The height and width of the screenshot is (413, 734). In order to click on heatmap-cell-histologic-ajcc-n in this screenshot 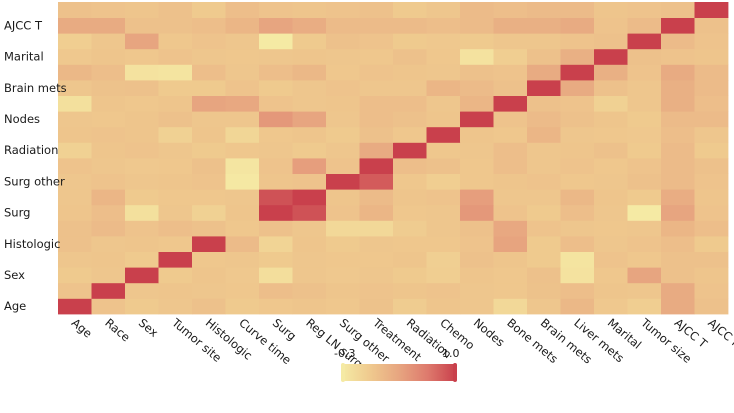, I will do `click(711, 244)`.